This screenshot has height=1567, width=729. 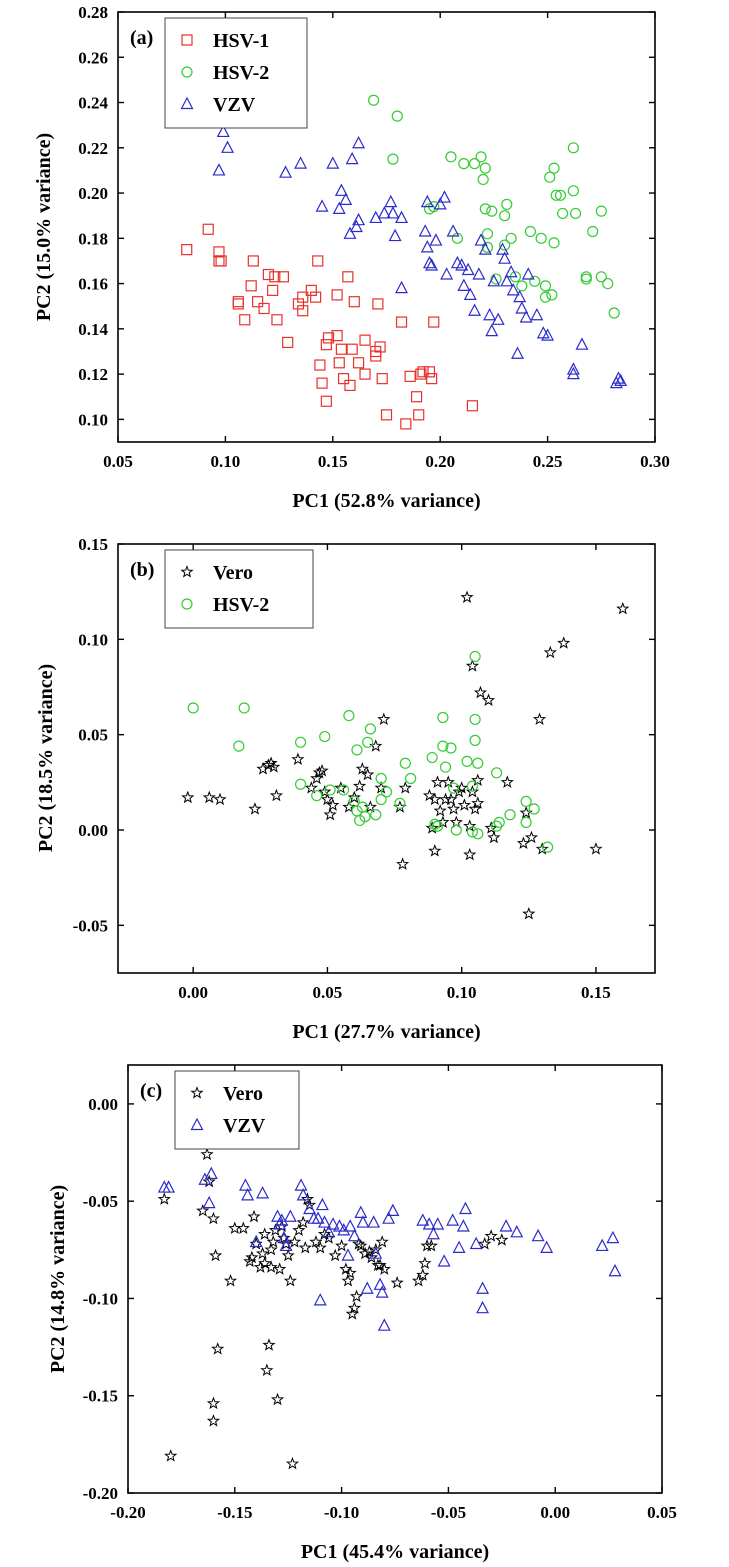 I want to click on y-tick-label: 0.22, so click(x=93, y=148).